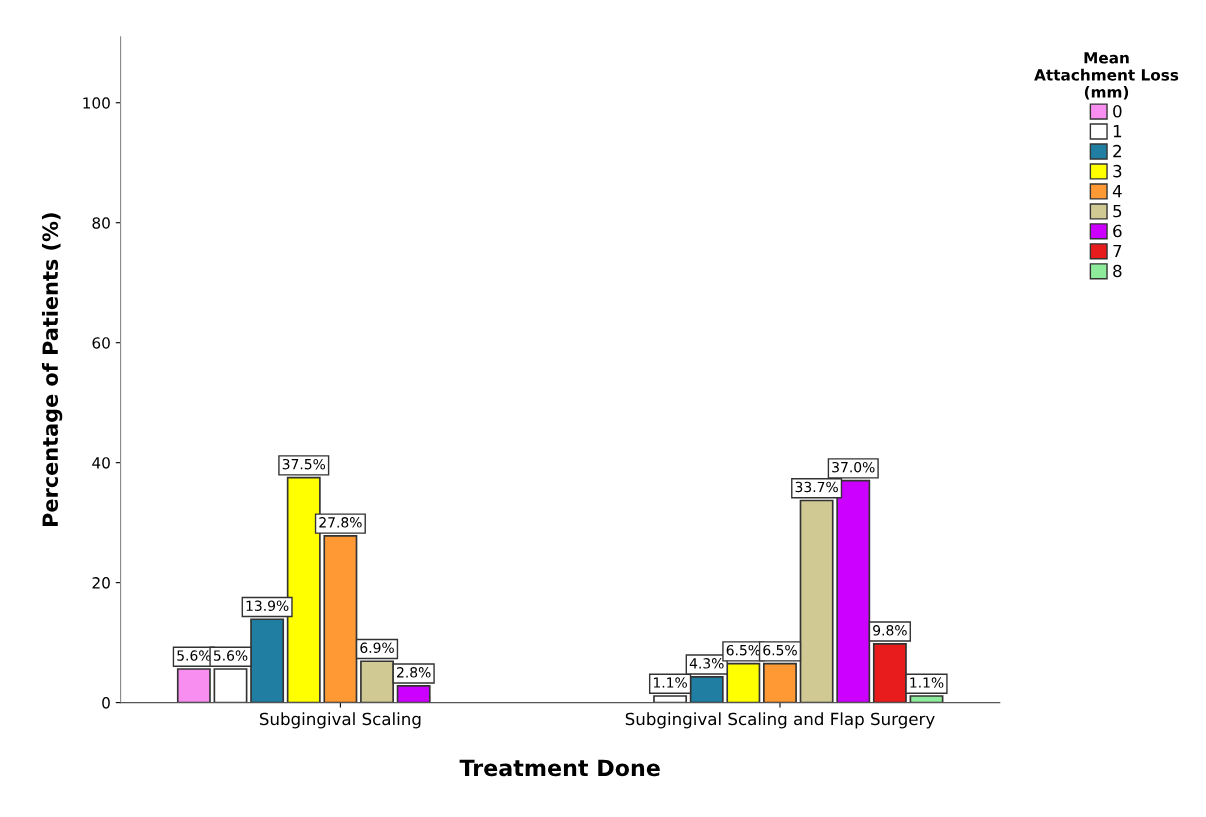 This screenshot has height=817, width=1206. What do you see at coordinates (101, 223) in the screenshot?
I see `y-tick-label: 80` at bounding box center [101, 223].